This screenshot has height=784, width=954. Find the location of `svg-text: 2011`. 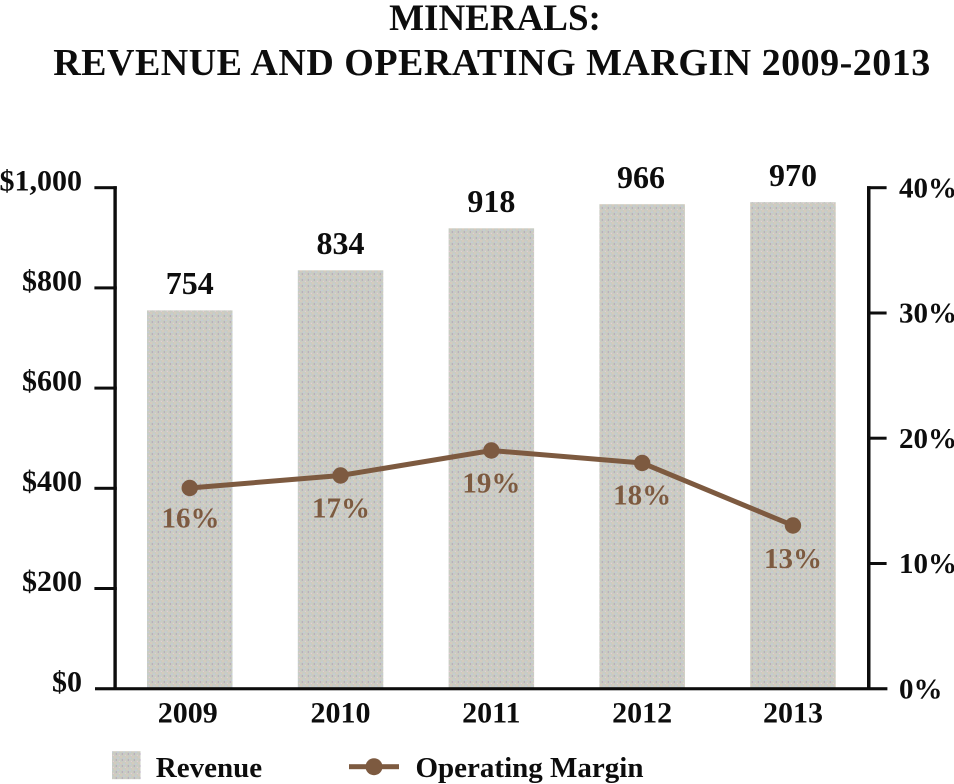

svg-text: 2011 is located at coordinates (491, 713).